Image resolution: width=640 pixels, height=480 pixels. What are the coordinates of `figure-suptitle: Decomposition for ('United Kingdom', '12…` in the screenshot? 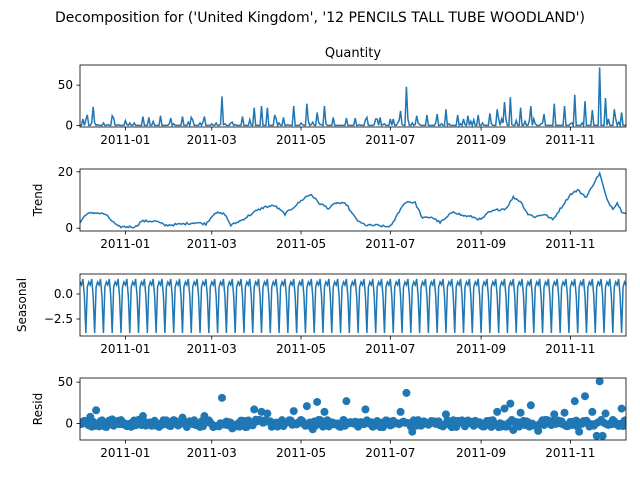 It's located at (320, 18).